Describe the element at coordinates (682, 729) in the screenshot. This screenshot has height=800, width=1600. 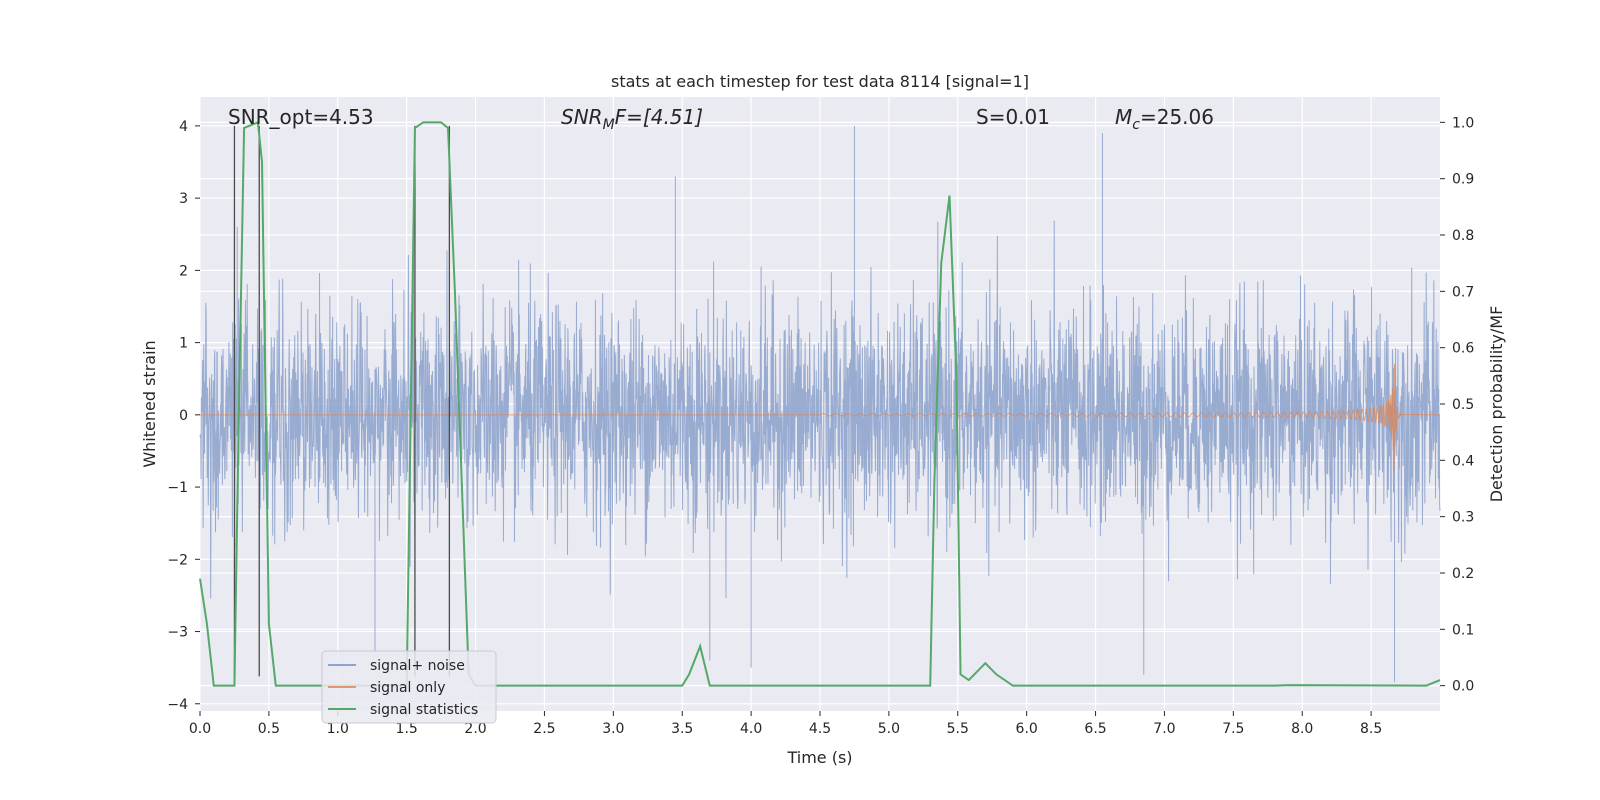
I see `x-tick-label: 3.5` at that location.